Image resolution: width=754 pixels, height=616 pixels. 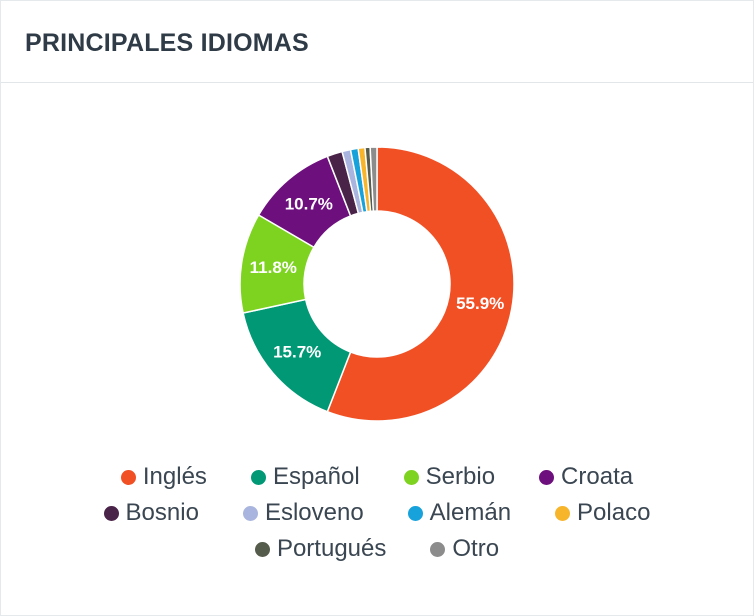 What do you see at coordinates (174, 476) in the screenshot?
I see `legend-label: Inglés` at bounding box center [174, 476].